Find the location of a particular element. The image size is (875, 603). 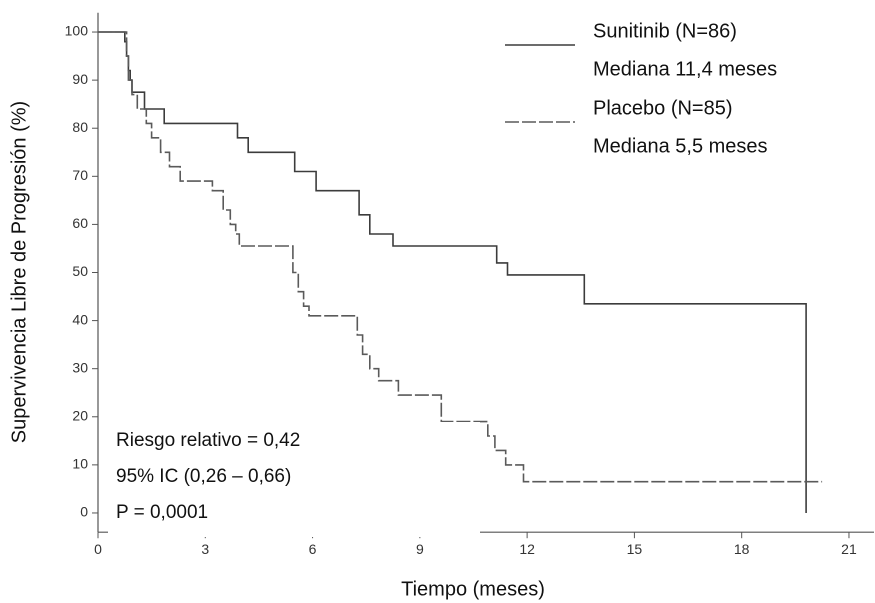

annotation-box is located at coordinates (294, 479).